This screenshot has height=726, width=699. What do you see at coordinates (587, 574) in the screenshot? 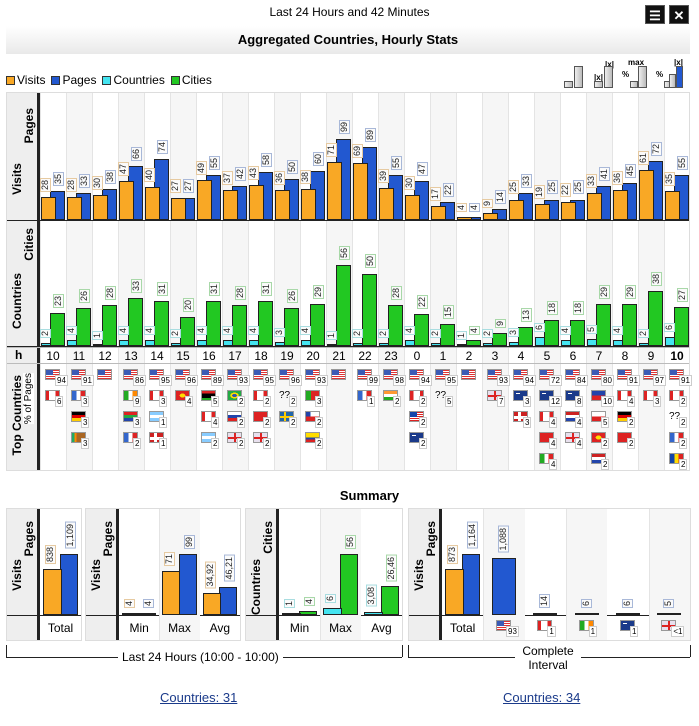
I see `category-column` at bounding box center [587, 574].